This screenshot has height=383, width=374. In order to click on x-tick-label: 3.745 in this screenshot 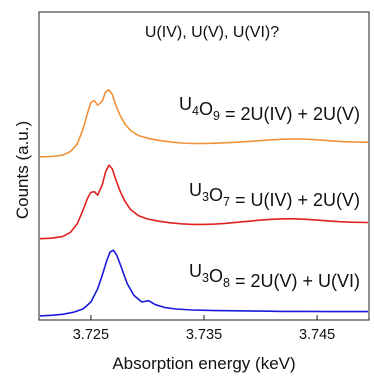, I will do `click(317, 335)`.